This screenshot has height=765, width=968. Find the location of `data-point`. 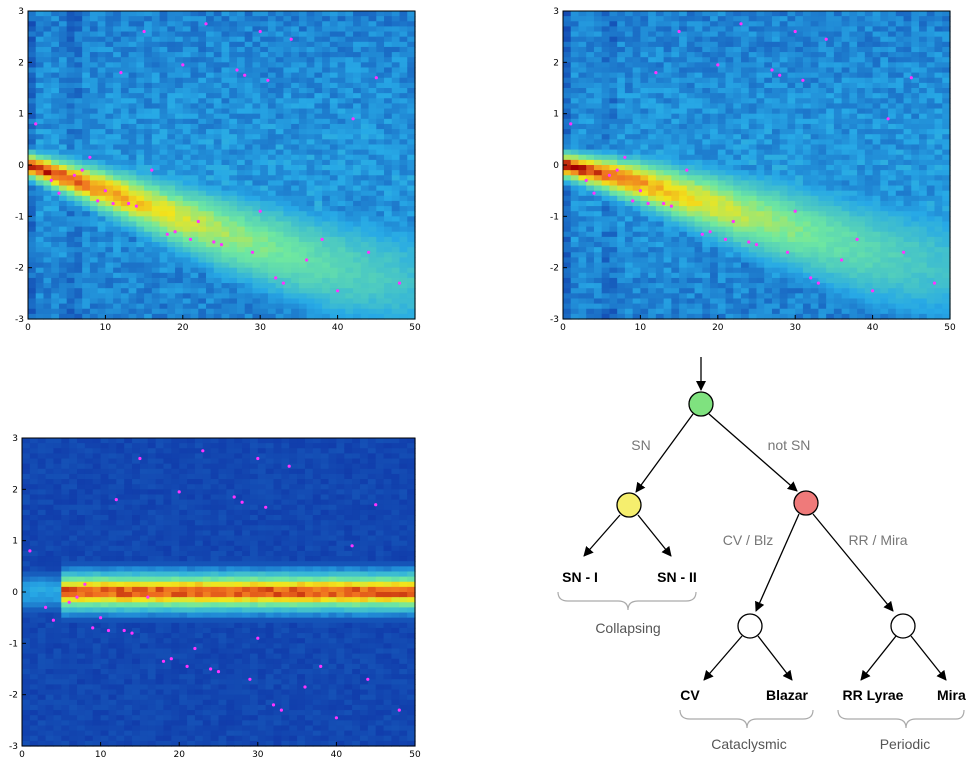

data-point is located at coordinates (353, 119).